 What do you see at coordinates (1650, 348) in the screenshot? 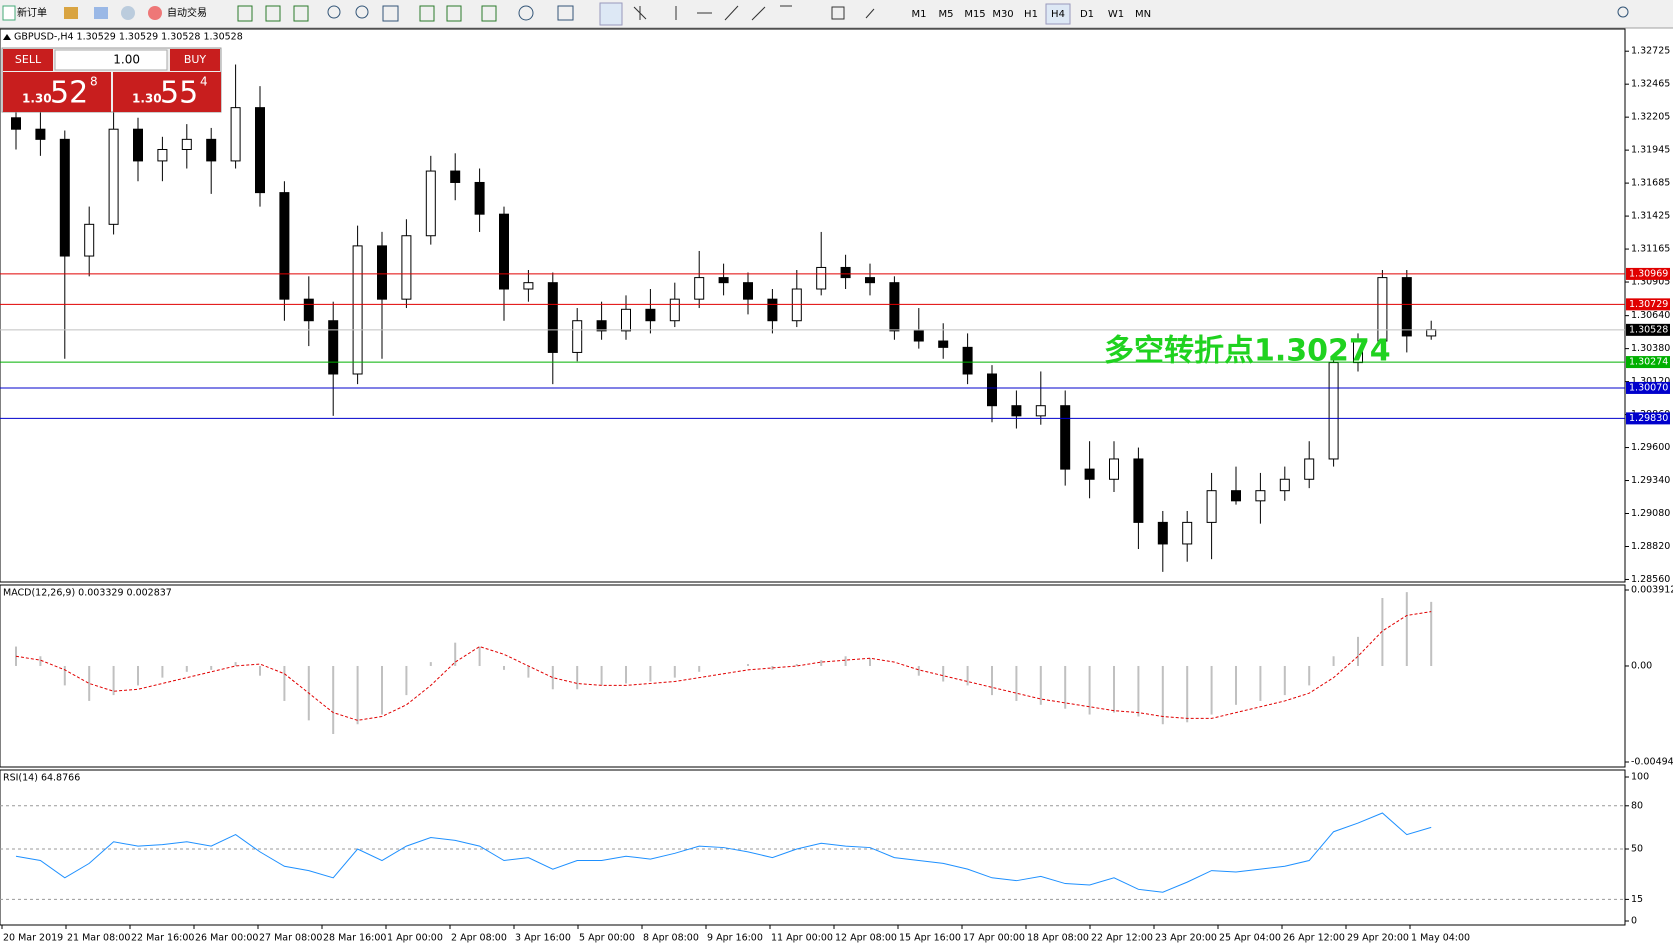
I see `y-tick-label: 1.30380` at bounding box center [1650, 348].